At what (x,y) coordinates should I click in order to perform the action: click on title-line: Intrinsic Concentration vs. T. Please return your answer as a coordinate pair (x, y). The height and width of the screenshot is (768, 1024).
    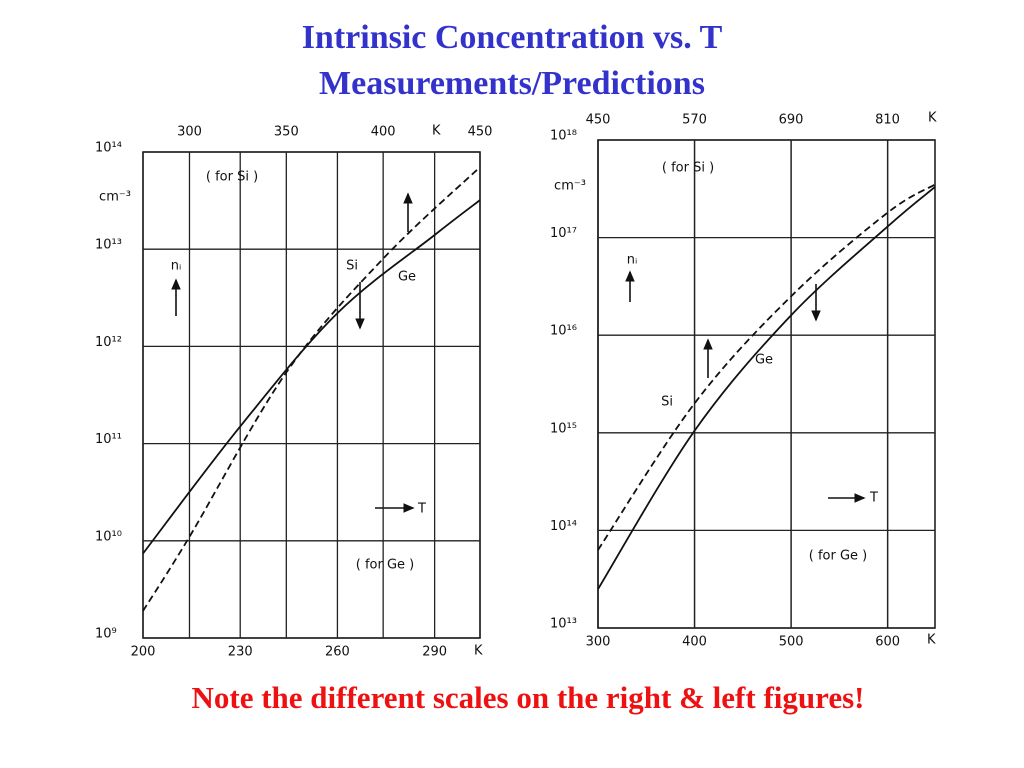
    Looking at the image, I should click on (512, 37).